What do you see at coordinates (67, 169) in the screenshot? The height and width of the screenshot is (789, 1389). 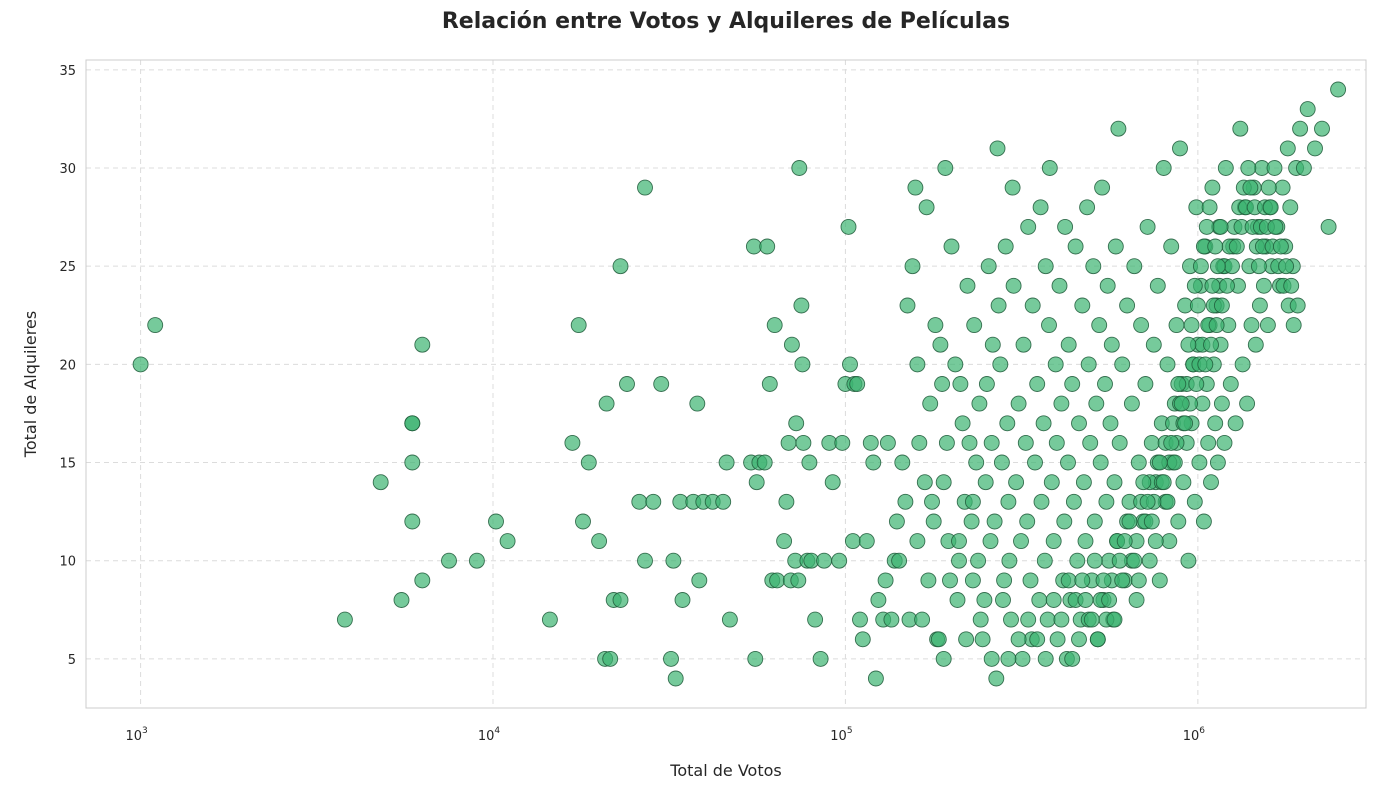 I see `y-tick-label: 30` at bounding box center [67, 169].